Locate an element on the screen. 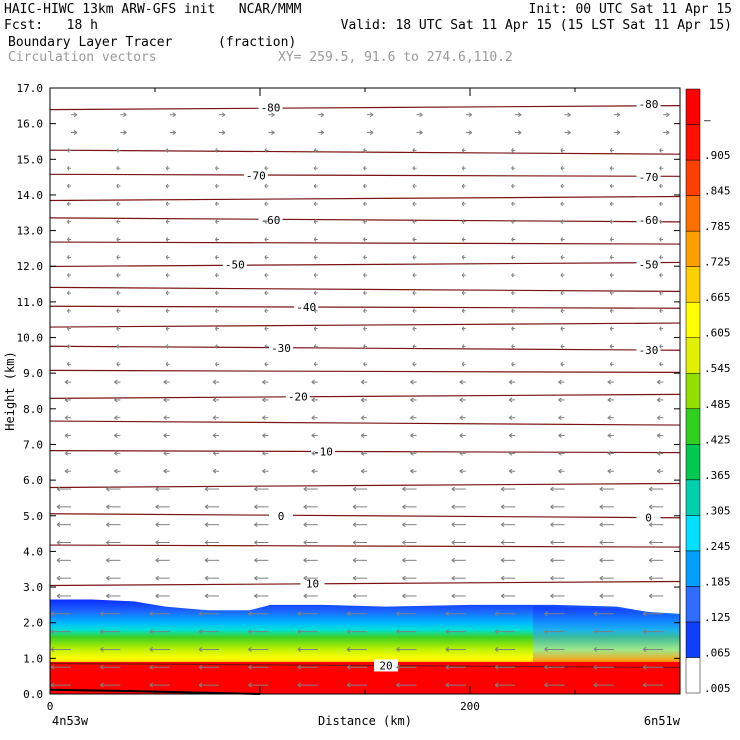 The width and height of the screenshot is (740, 740). y-tick-label: 7.0 is located at coordinates (33, 444).